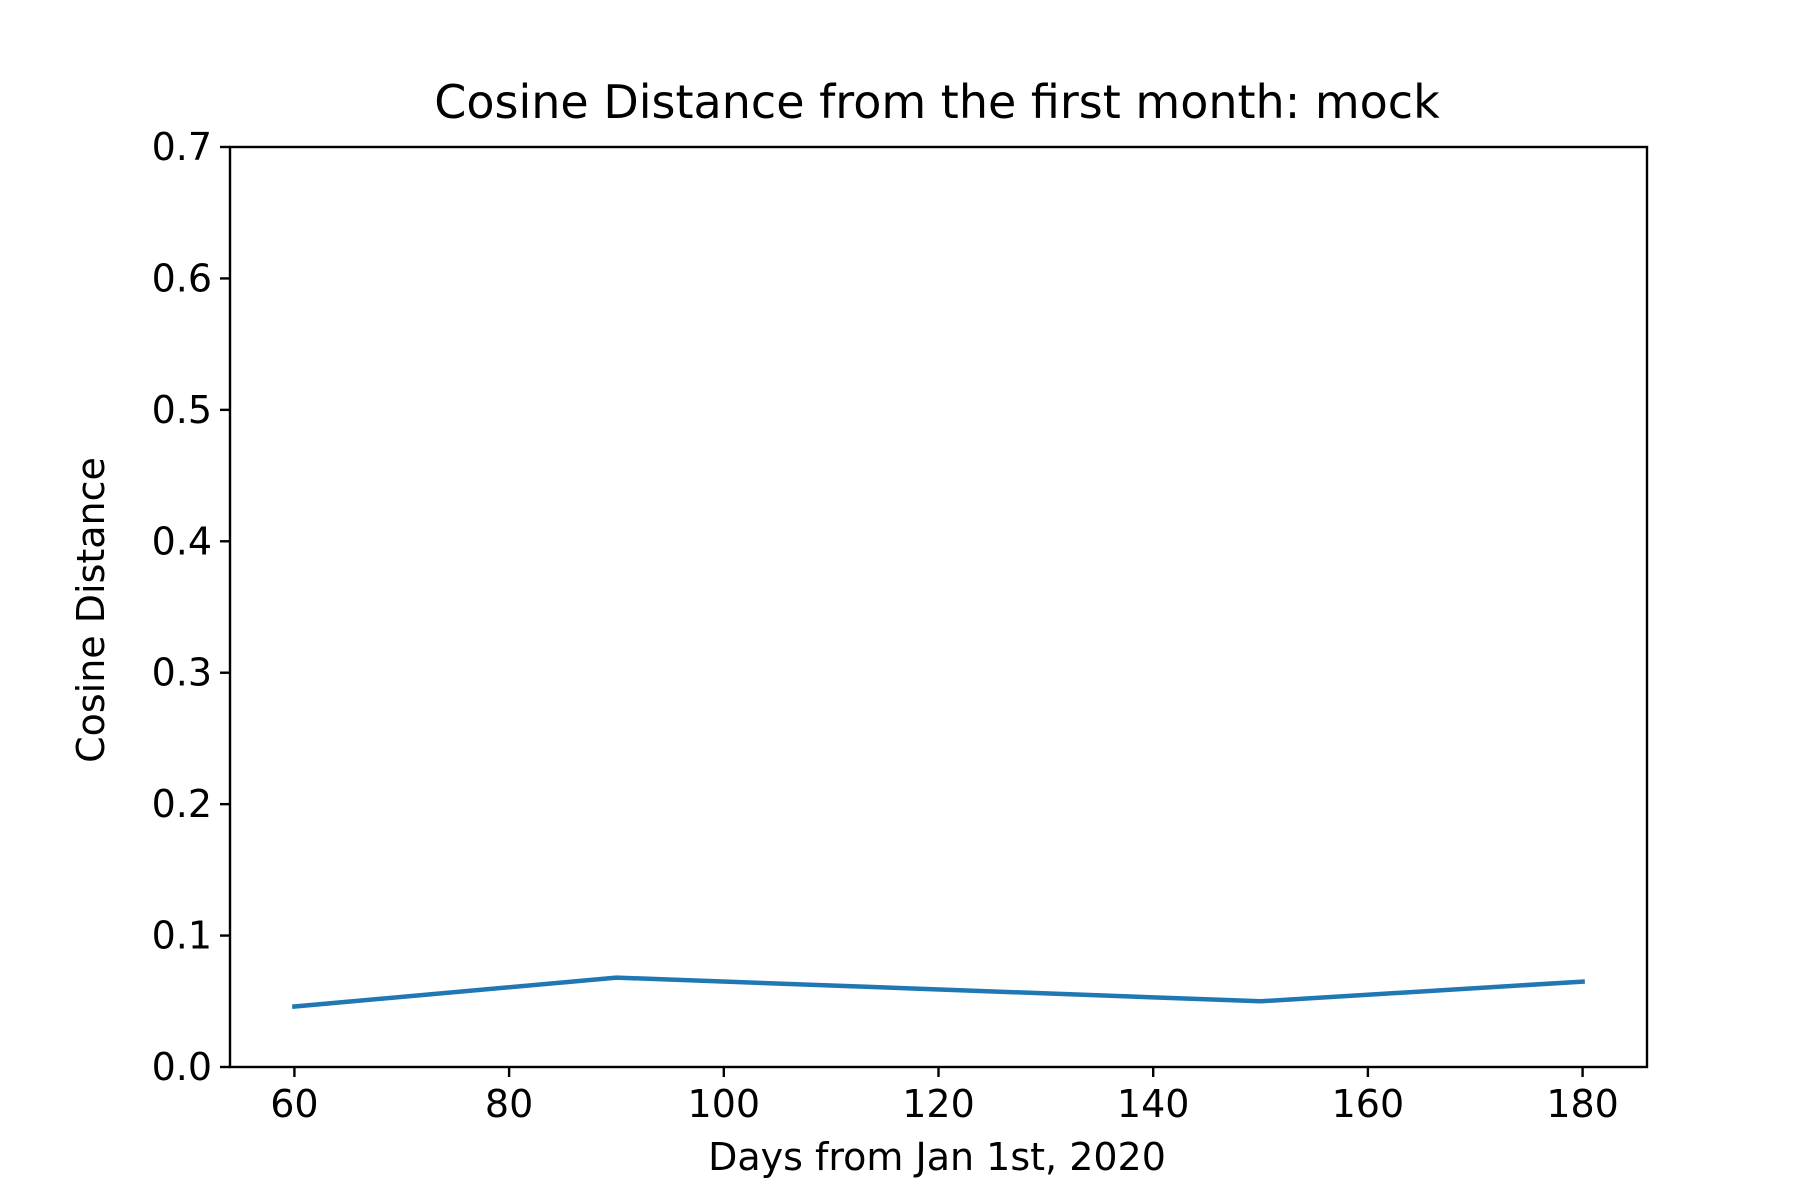 Image resolution: width=1800 pixels, height=1200 pixels. I want to click on series-line, so click(938, 992).